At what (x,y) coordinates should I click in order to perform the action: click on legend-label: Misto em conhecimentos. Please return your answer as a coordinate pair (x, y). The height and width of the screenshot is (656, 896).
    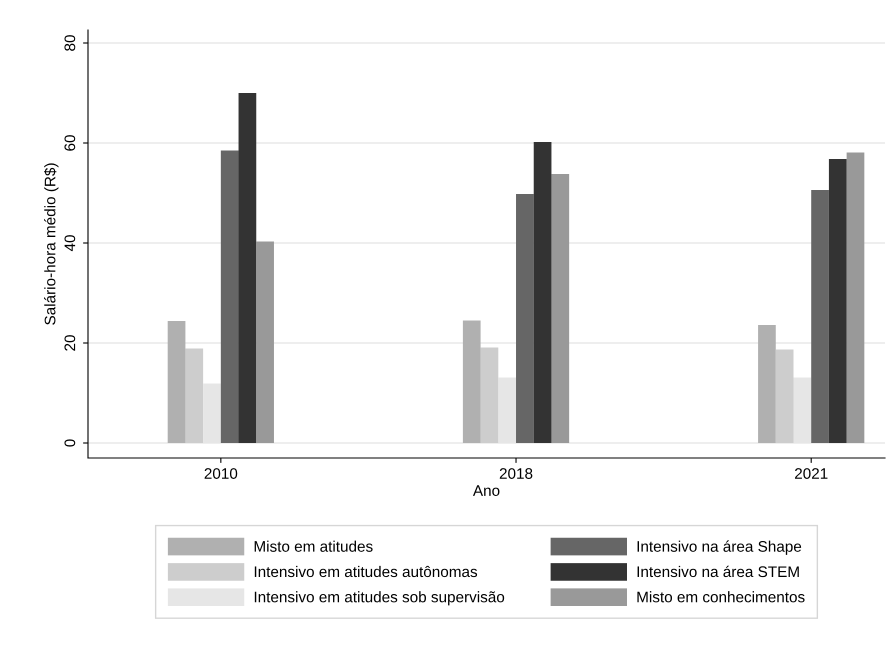
    Looking at the image, I should click on (721, 596).